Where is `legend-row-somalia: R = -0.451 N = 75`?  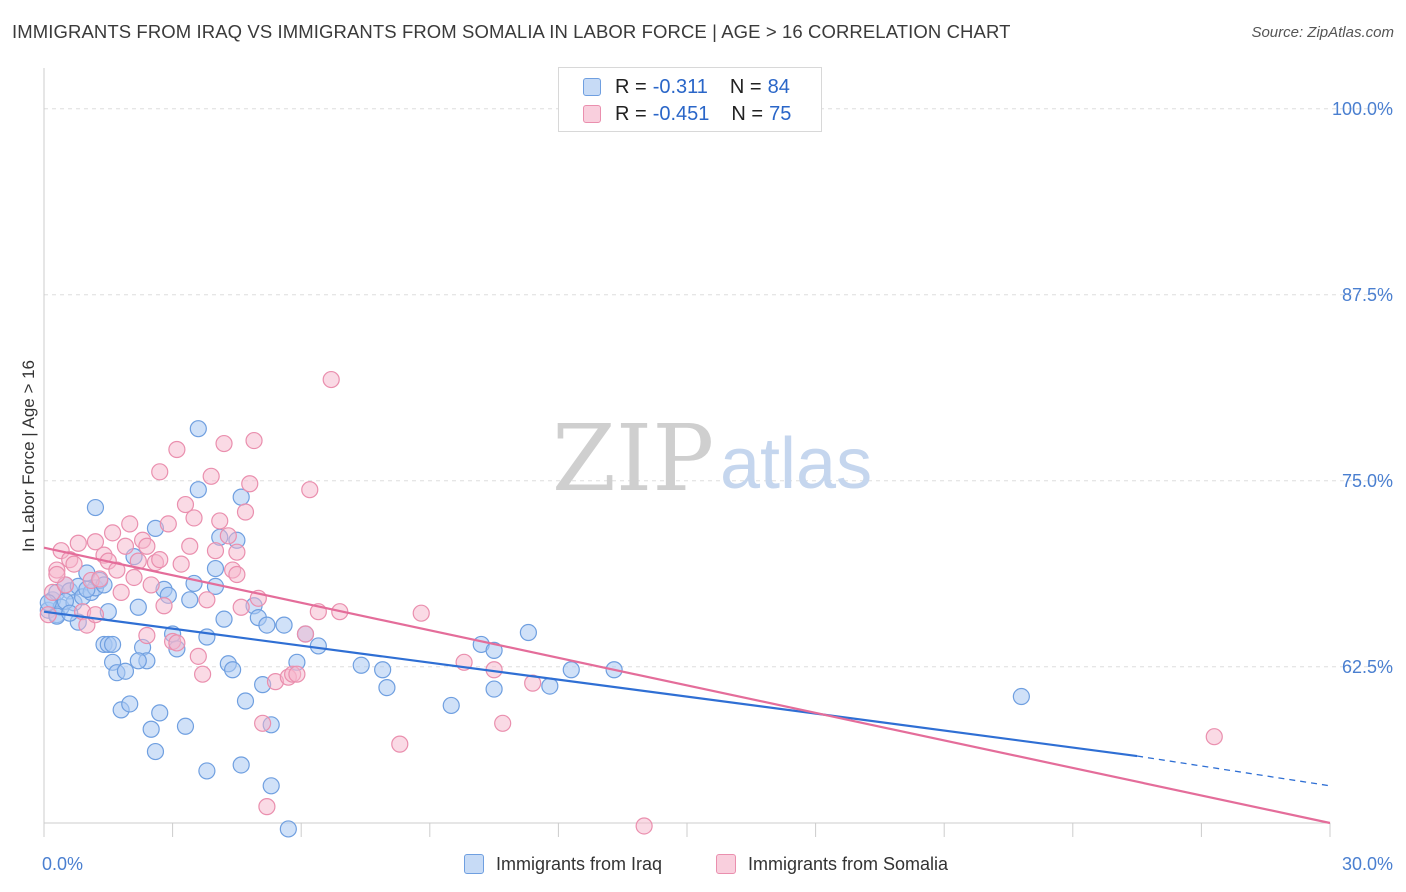
legend-row-somalia: R = -0.451 N = 75 is located at coordinates (687, 114).